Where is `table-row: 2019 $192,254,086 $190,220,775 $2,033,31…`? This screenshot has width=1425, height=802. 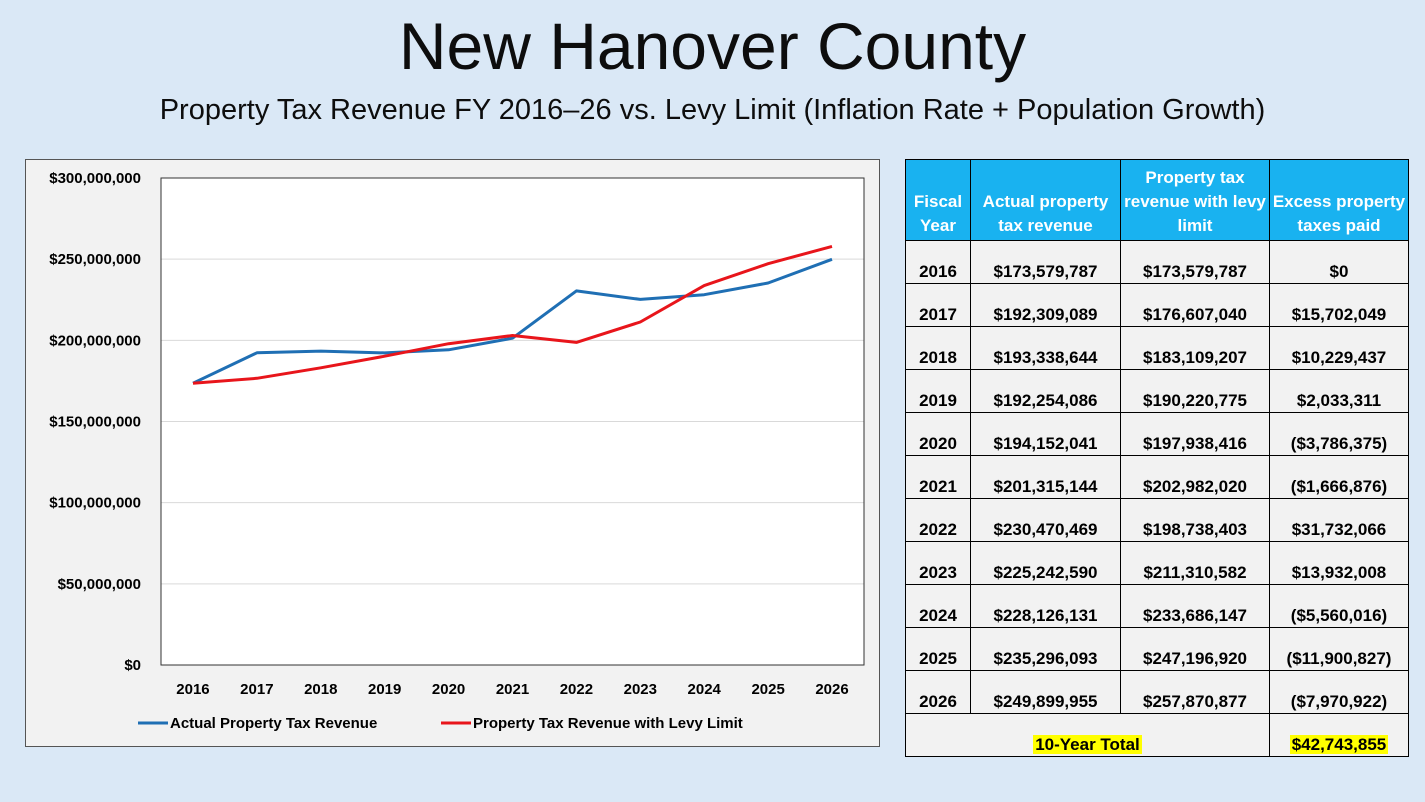 table-row: 2019 $192,254,086 $190,220,775 $2,033,31… is located at coordinates (1157, 391).